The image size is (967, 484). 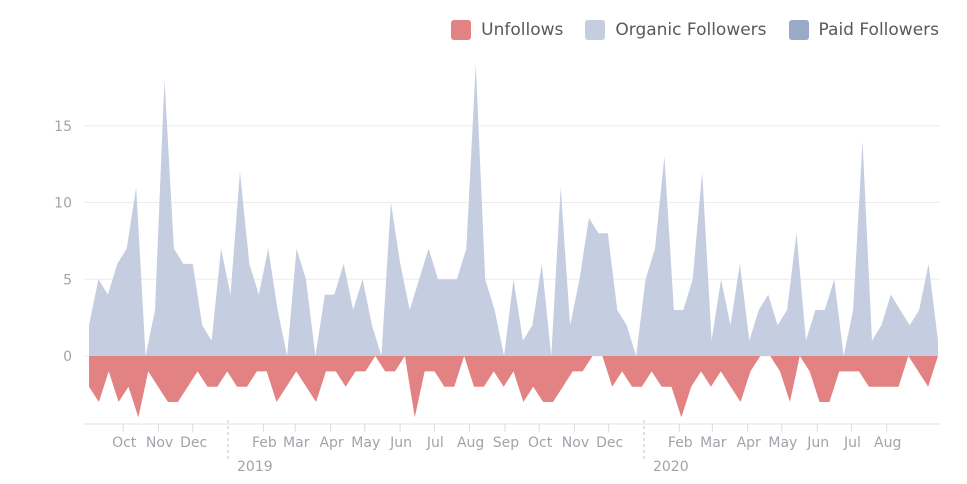 I want to click on x-tick-label-feb-3: Feb, so click(x=264, y=443).